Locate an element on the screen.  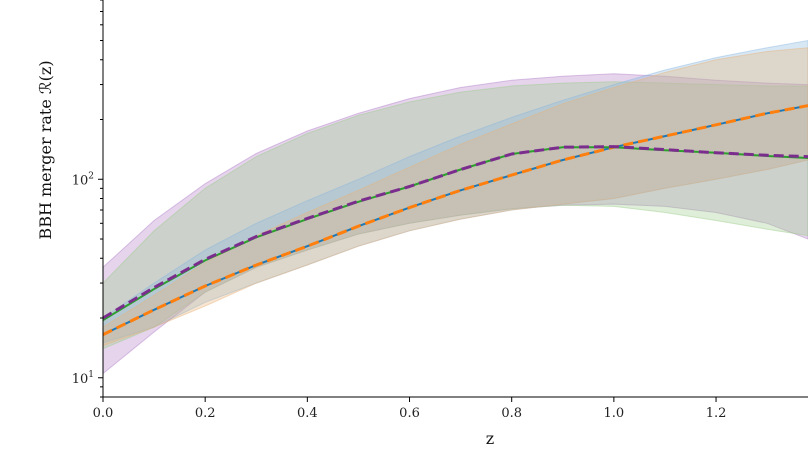
x-tick-label: 0.2 is located at coordinates (205, 413).